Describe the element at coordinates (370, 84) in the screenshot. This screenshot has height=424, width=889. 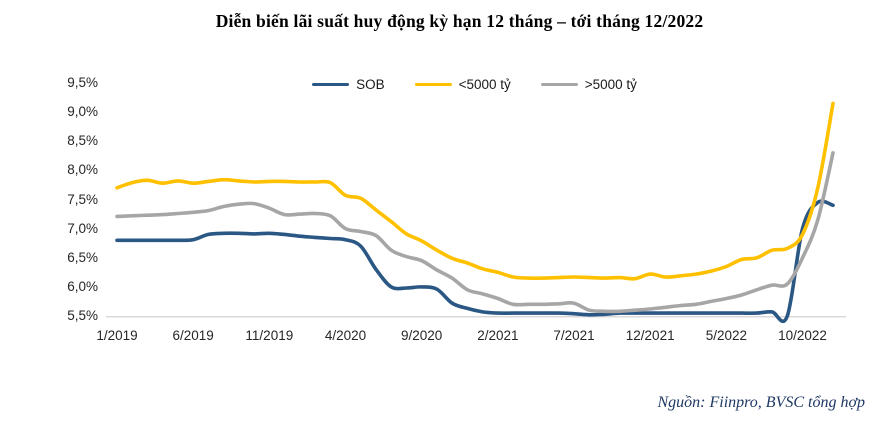
I see `legend-label: SOB` at that location.